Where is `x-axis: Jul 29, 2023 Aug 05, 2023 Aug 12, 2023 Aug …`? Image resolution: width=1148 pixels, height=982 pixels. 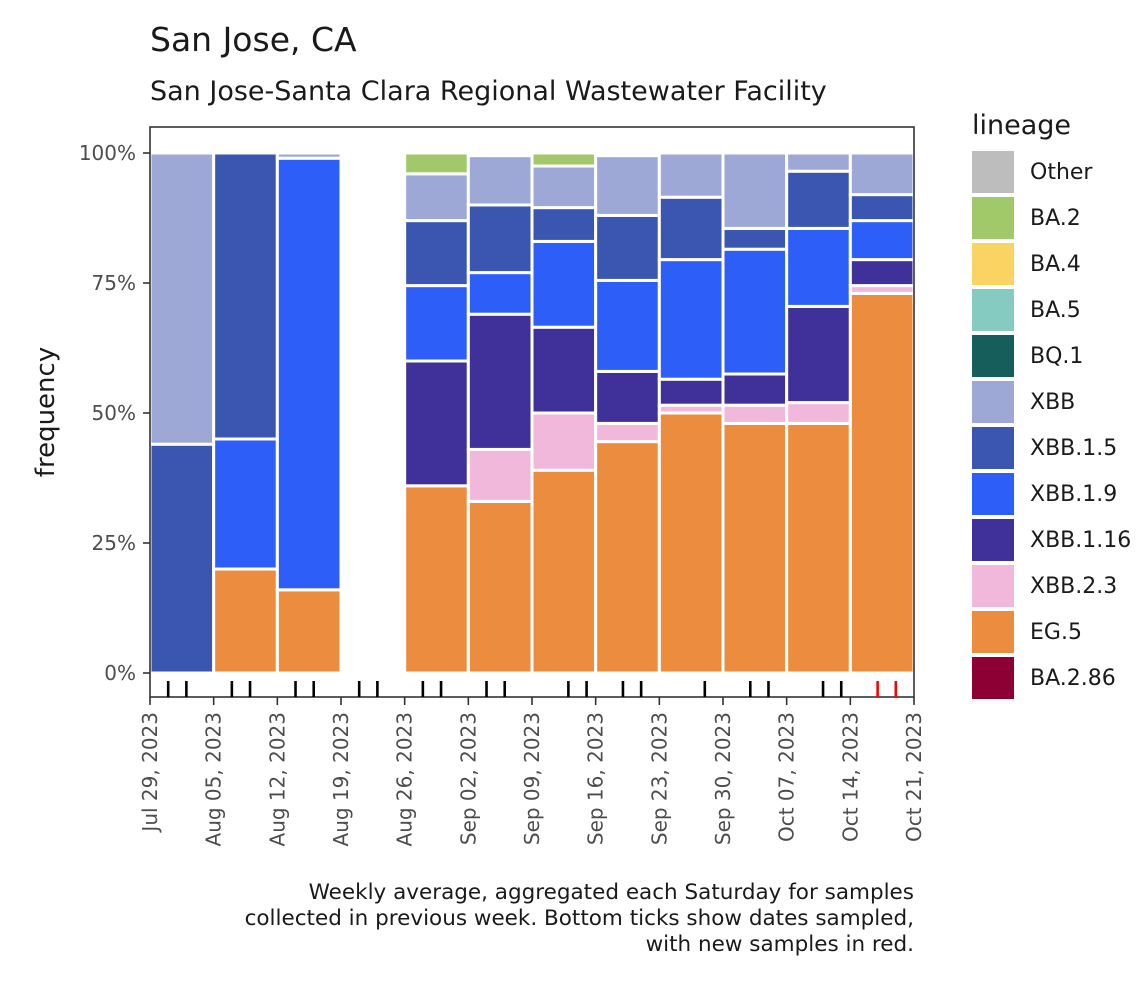 x-axis: Jul 29, 2023 Aug 05, 2023 Aug 12, 2023 Aug … is located at coordinates (532, 771).